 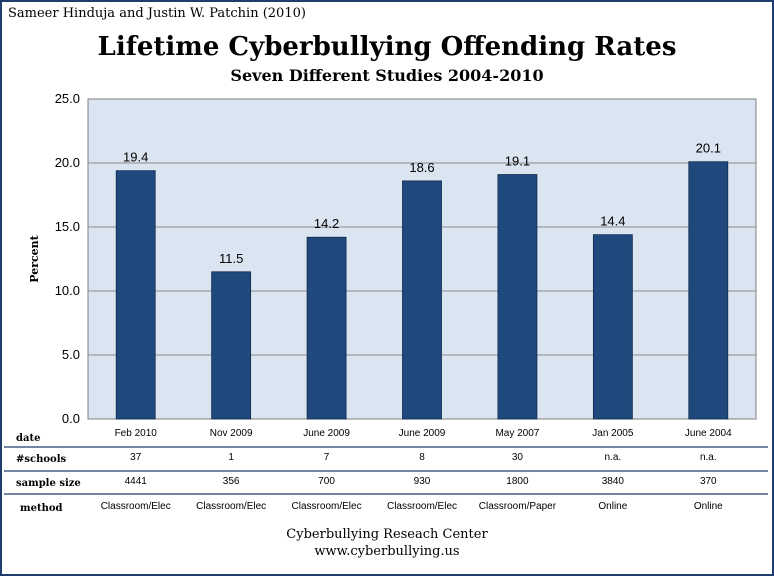 I want to click on table-cell: 1, so click(x=231, y=457).